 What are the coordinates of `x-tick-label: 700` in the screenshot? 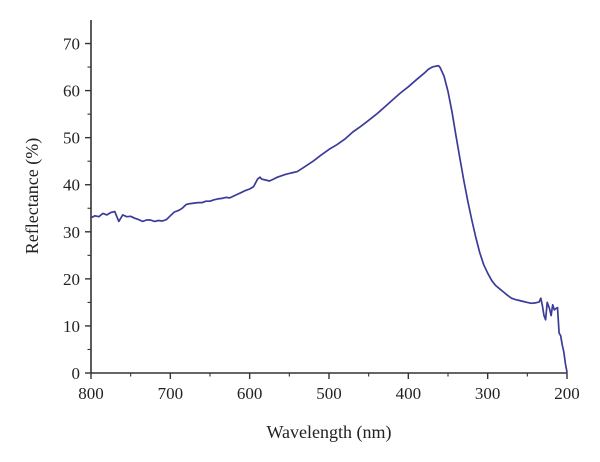 It's located at (171, 393).